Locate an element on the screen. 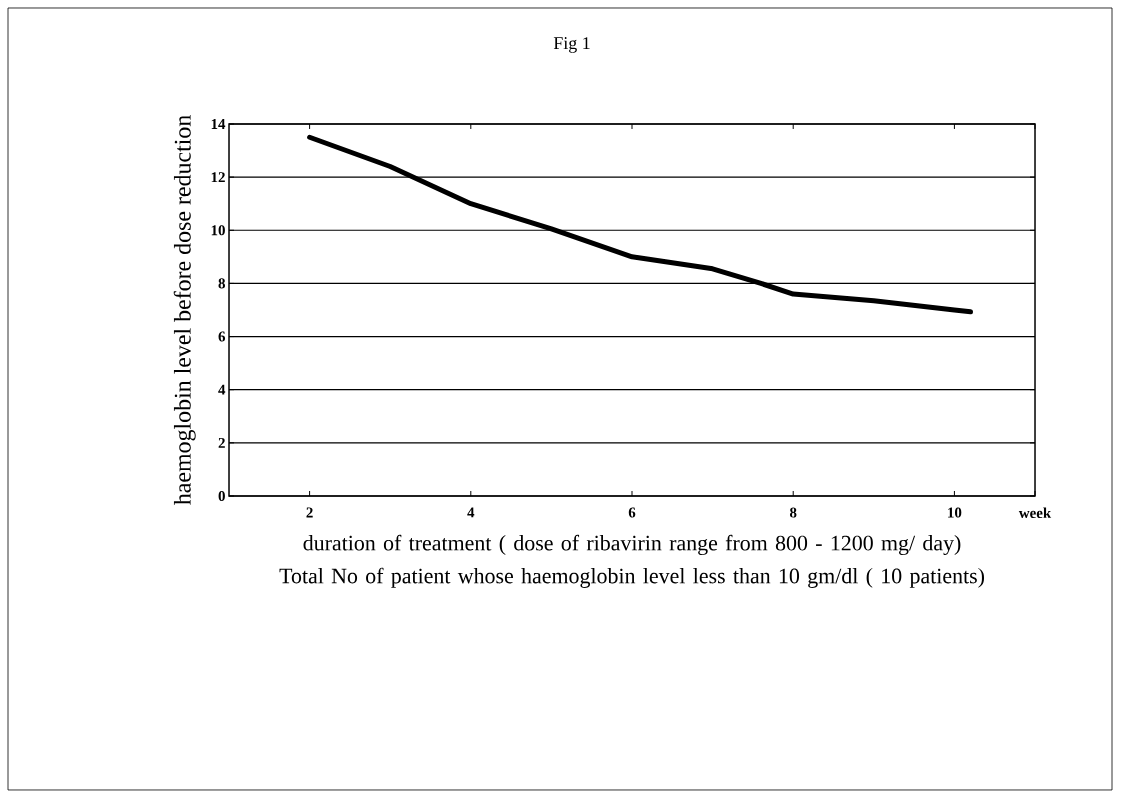 This screenshot has height=806, width=1121. y-tick-label: 0 is located at coordinates (221, 496).